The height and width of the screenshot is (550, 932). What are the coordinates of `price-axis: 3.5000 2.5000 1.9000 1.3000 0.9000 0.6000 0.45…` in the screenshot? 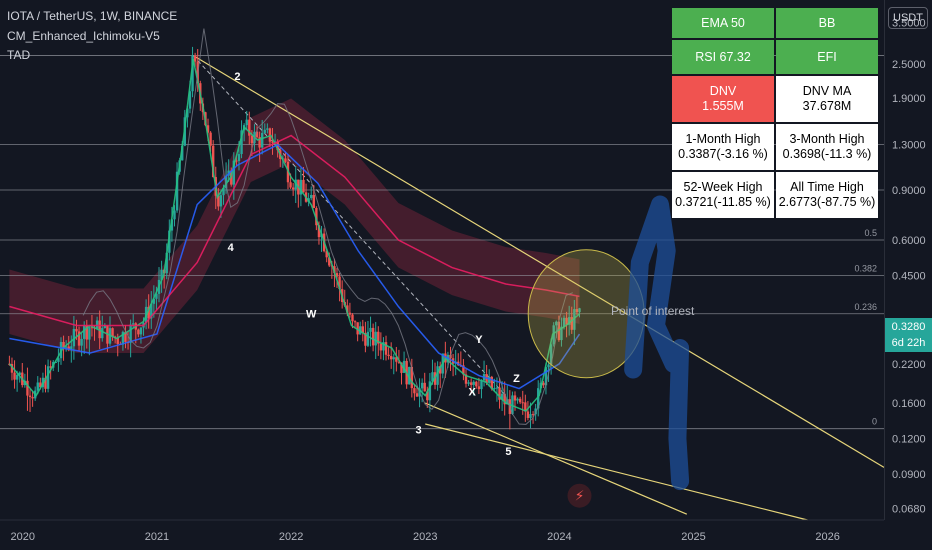 It's located at (909, 266).